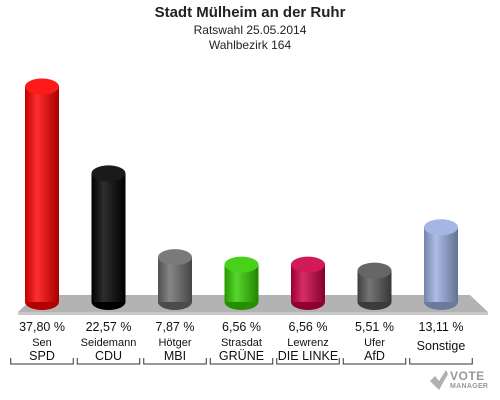 The width and height of the screenshot is (500, 400). I want to click on bar-cdu, so click(108, 237).